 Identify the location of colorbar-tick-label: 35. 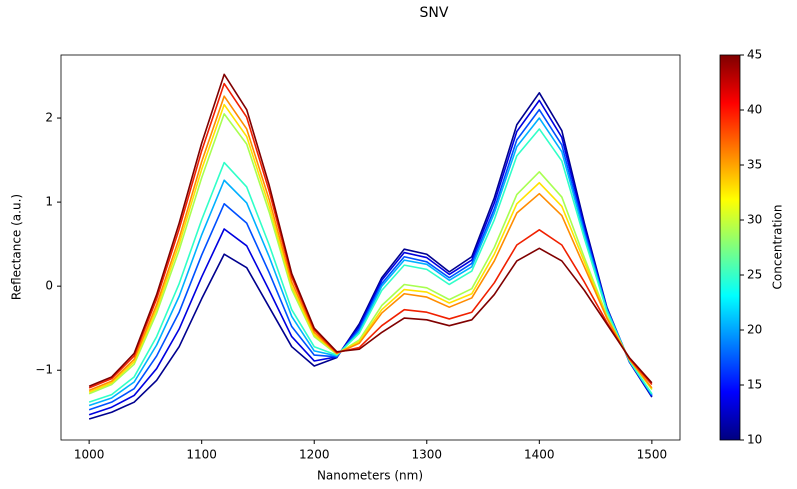
(754, 165).